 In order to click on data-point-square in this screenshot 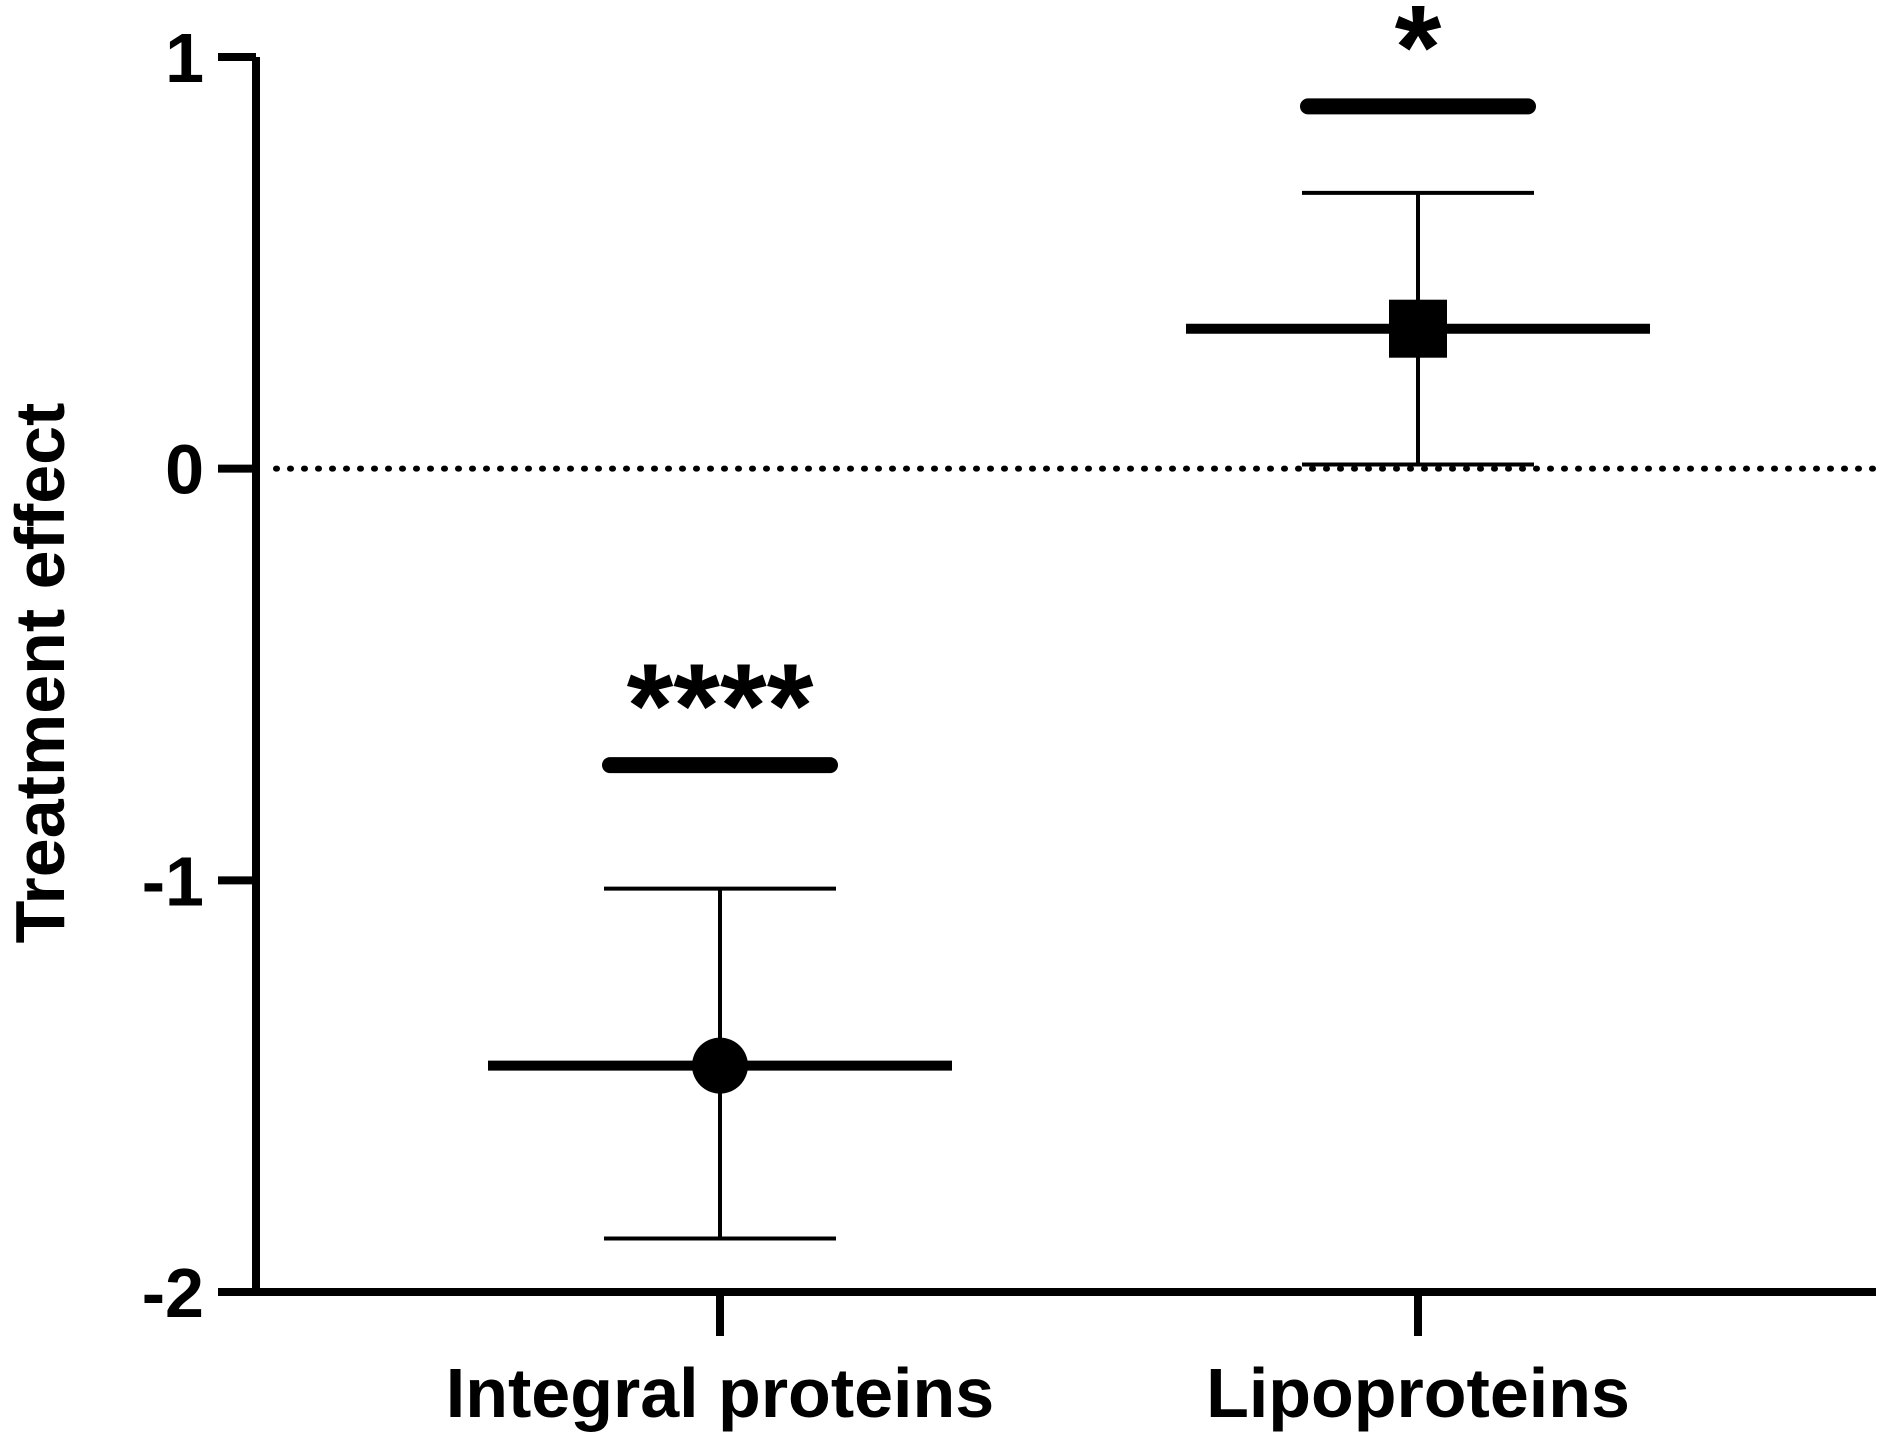, I will do `click(1418, 328)`.